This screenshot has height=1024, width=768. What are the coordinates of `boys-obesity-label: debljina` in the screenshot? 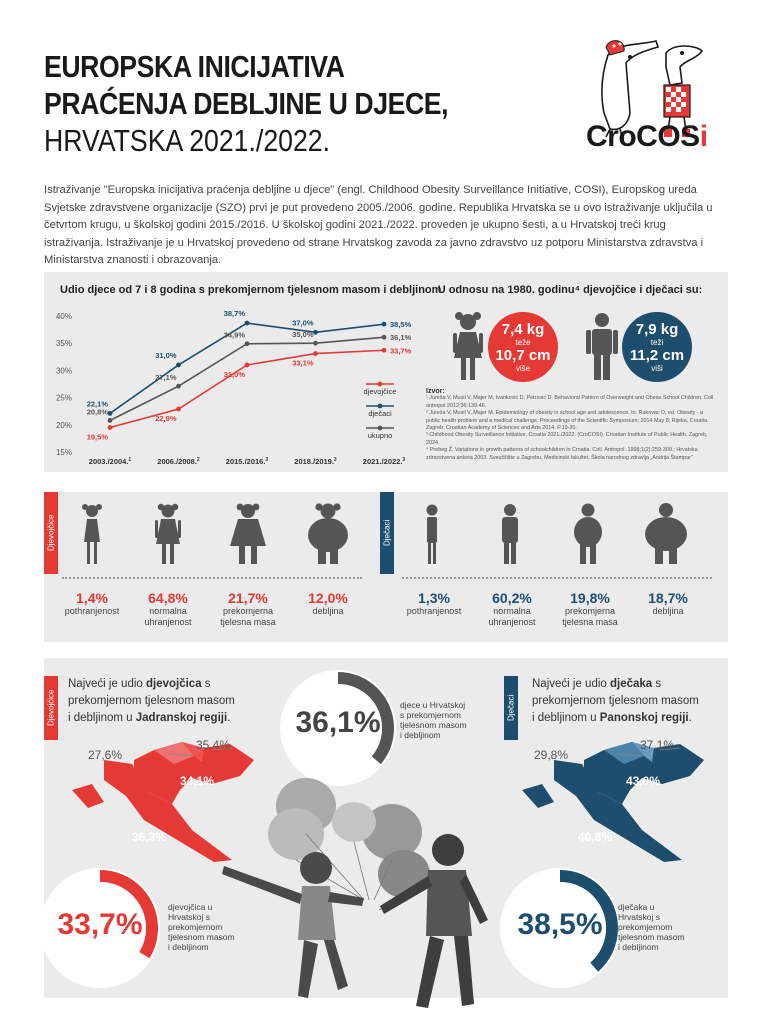 It's located at (668, 611).